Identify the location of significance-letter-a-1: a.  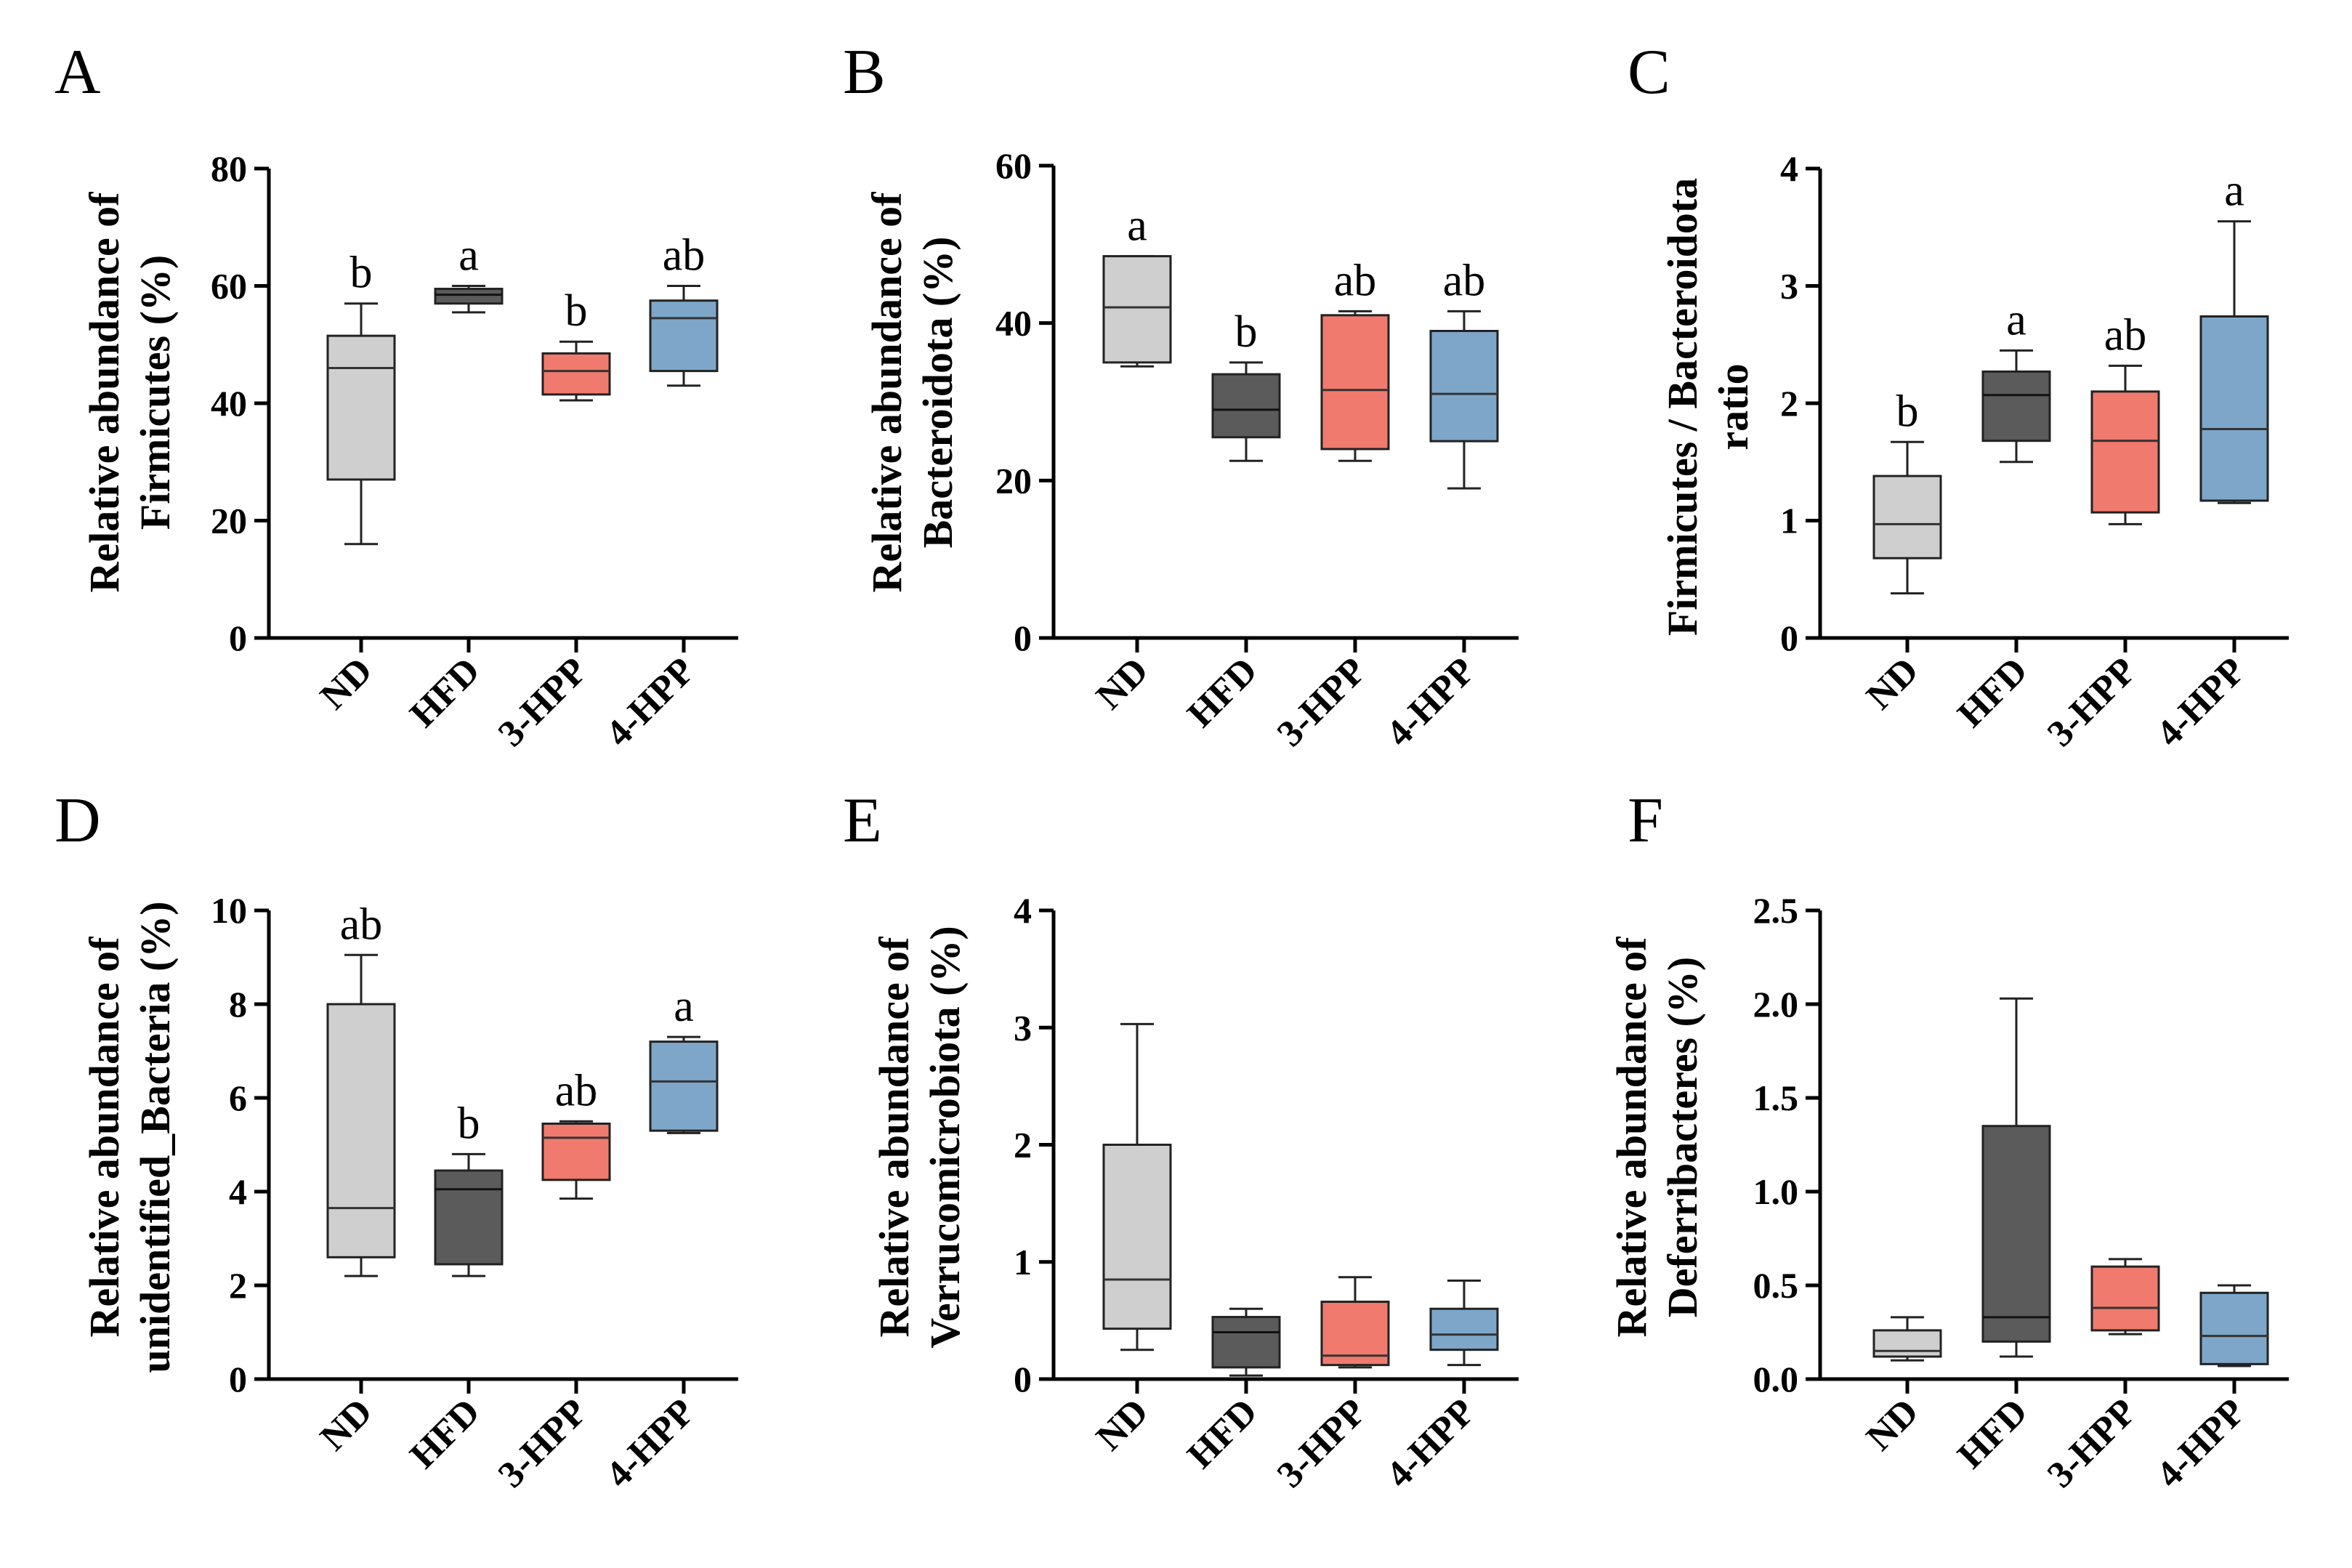
(468, 255).